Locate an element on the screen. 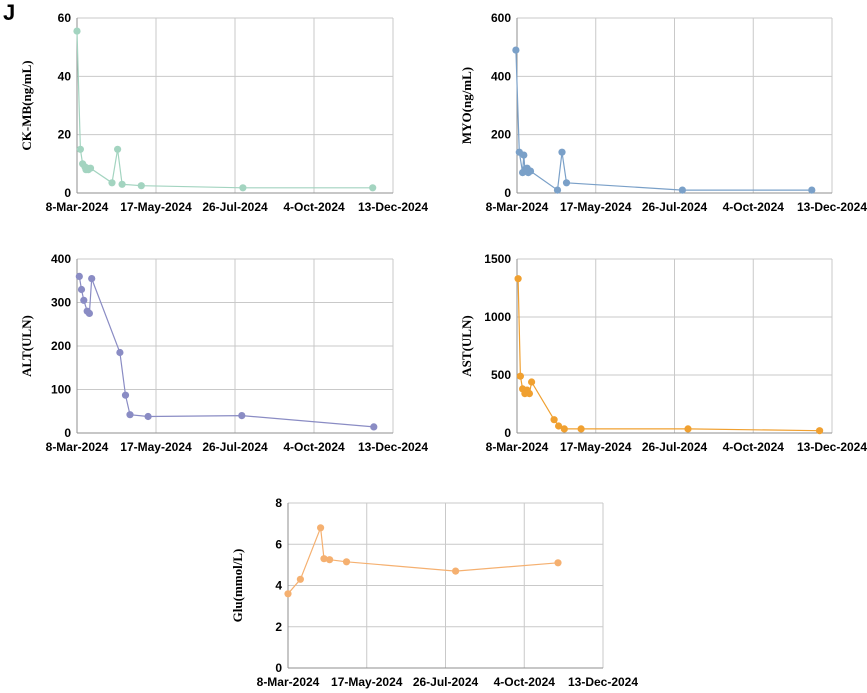 This screenshot has height=693, width=867. y-tick-label: 8 is located at coordinates (278, 503).